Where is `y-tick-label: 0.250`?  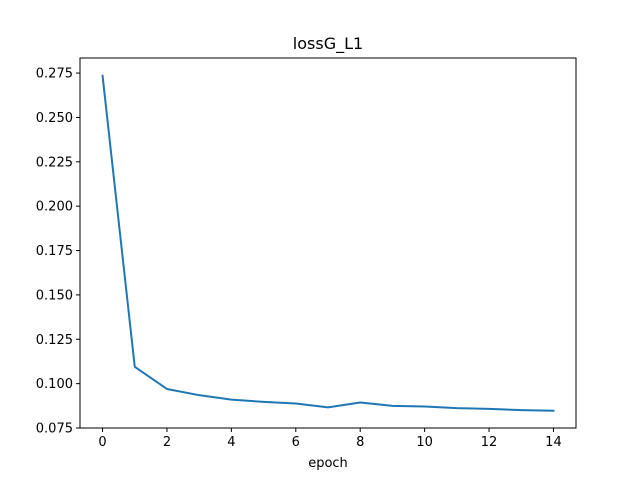
y-tick-label: 0.250 is located at coordinates (54, 118).